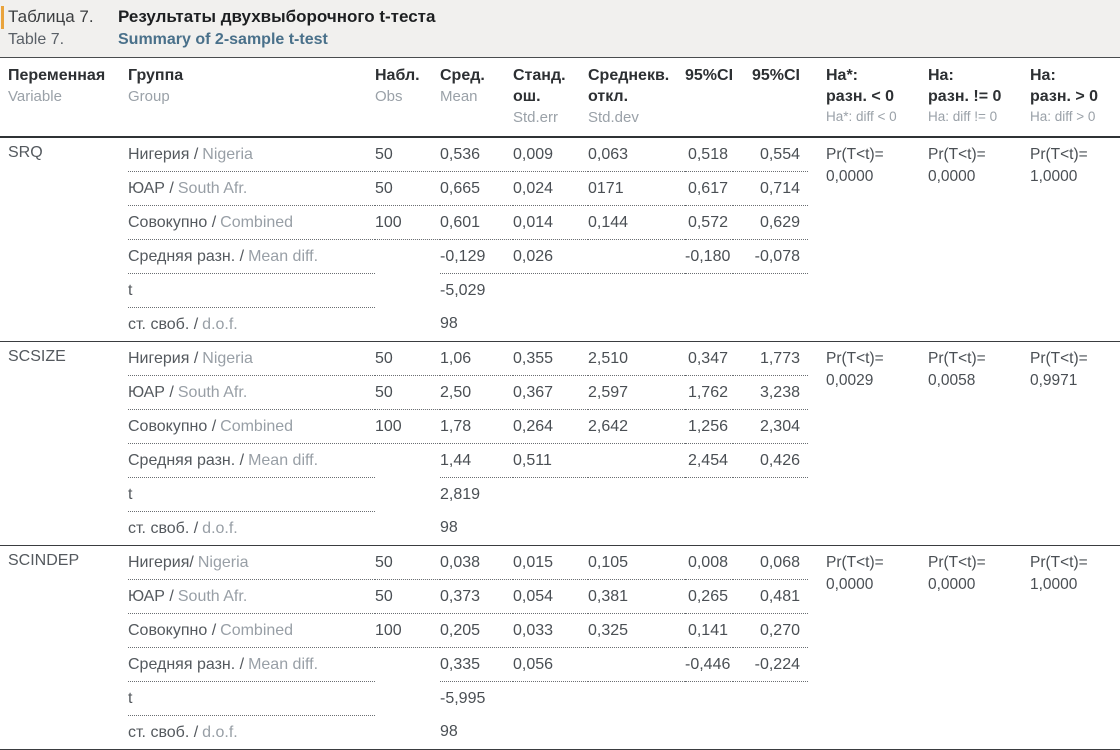 The image size is (1120, 750). I want to click on cell-obs: 100, so click(407, 426).